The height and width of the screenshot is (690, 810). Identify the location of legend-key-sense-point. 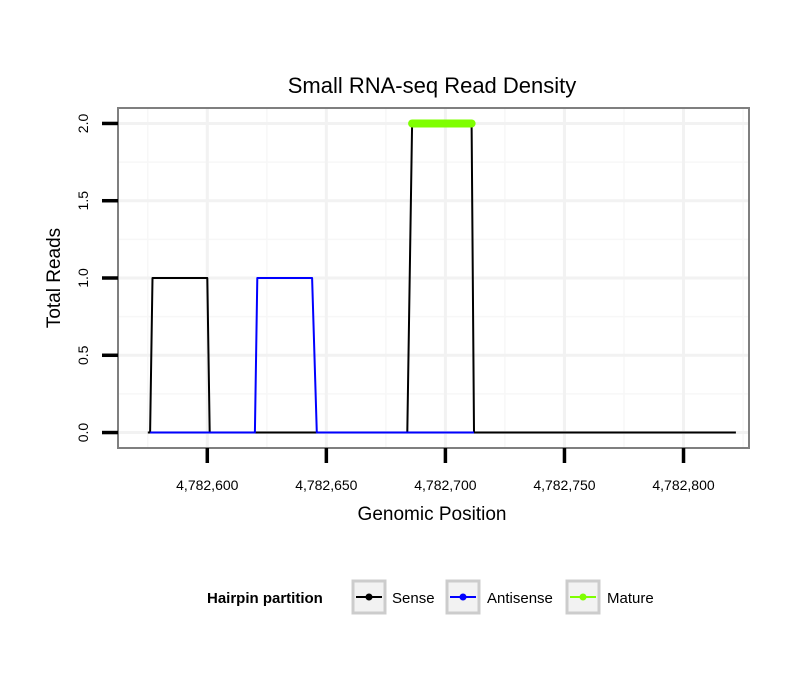
(369, 597).